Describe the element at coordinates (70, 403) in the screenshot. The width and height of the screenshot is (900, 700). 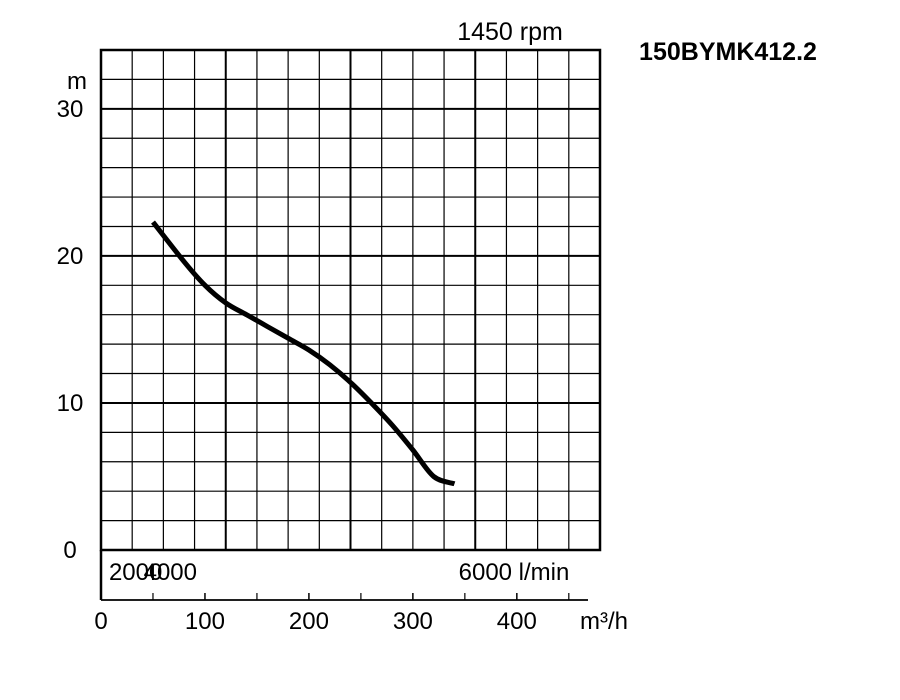
I see `y-tick-label: 10` at that location.